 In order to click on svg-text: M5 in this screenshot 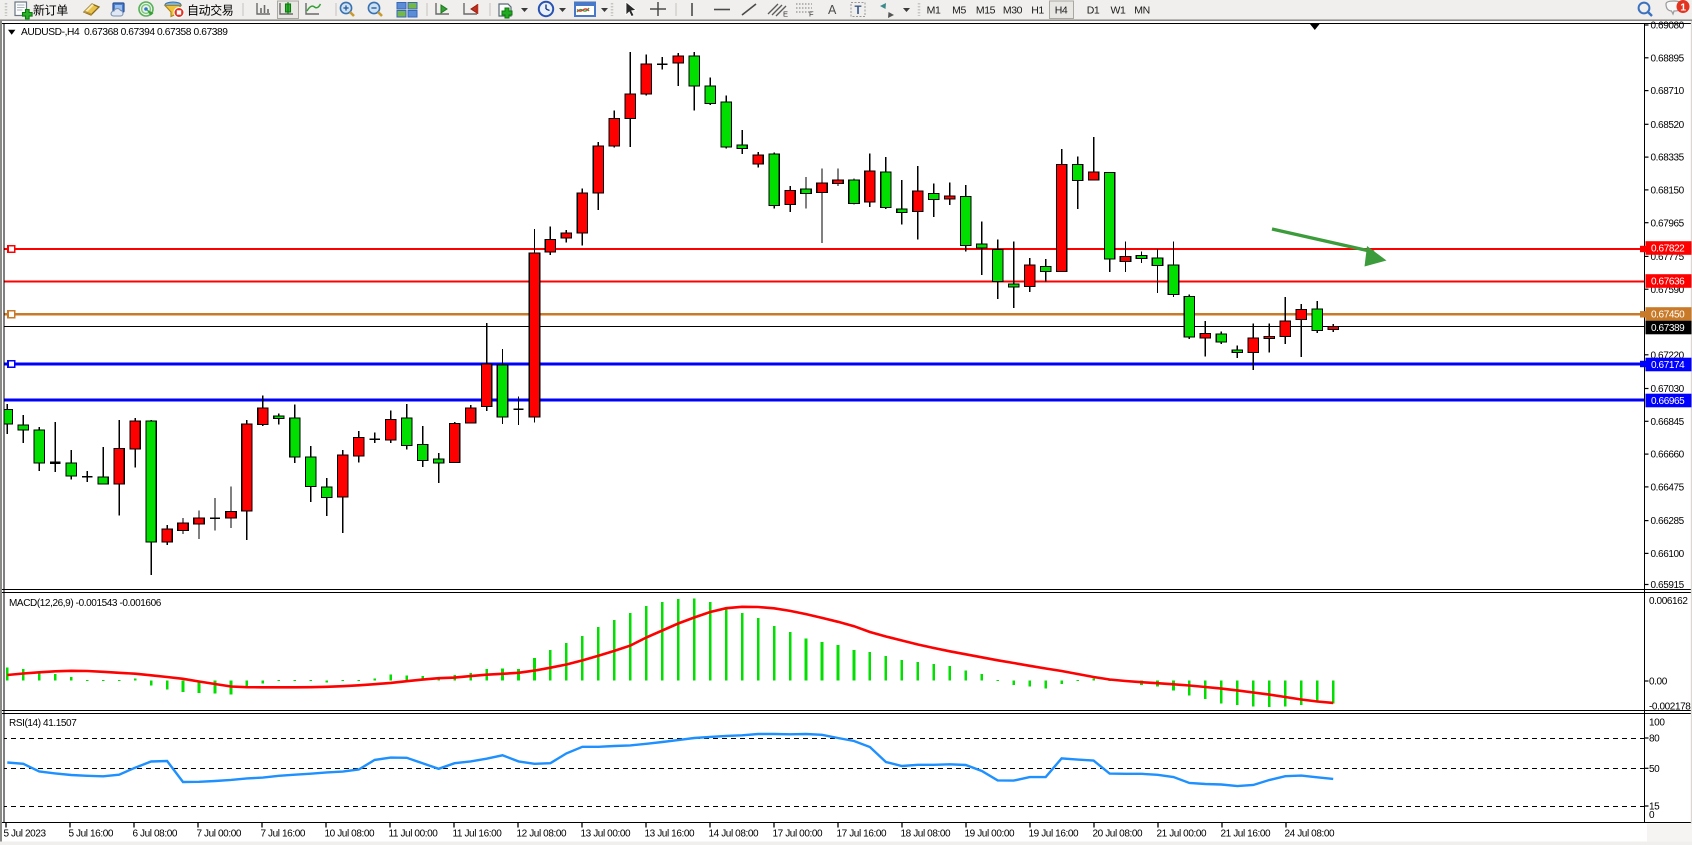, I will do `click(959, 11)`.